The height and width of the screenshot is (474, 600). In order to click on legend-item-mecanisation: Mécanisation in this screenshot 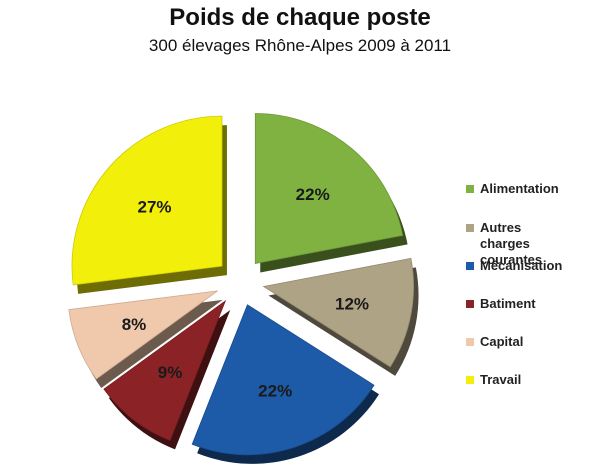, I will do `click(514, 266)`.